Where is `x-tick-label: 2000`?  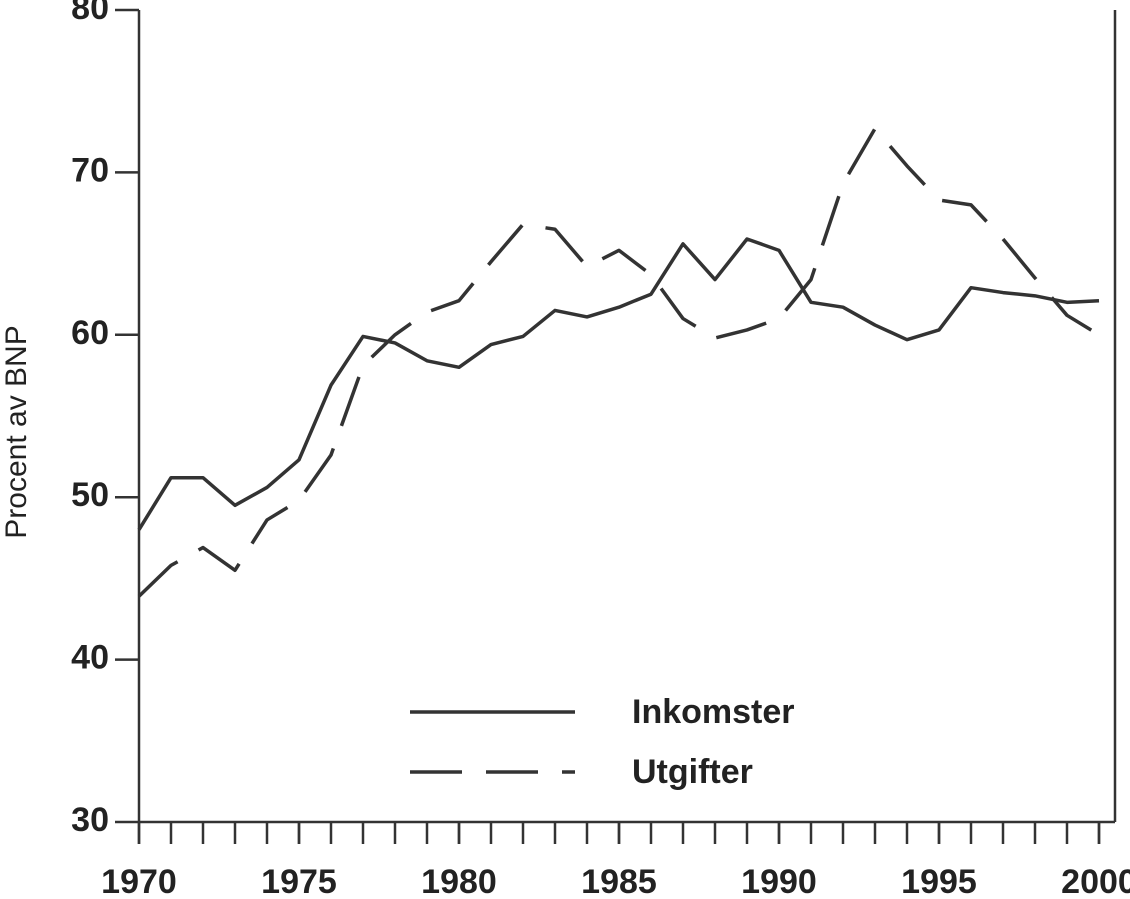 x-tick-label: 2000 is located at coordinates (1095, 881).